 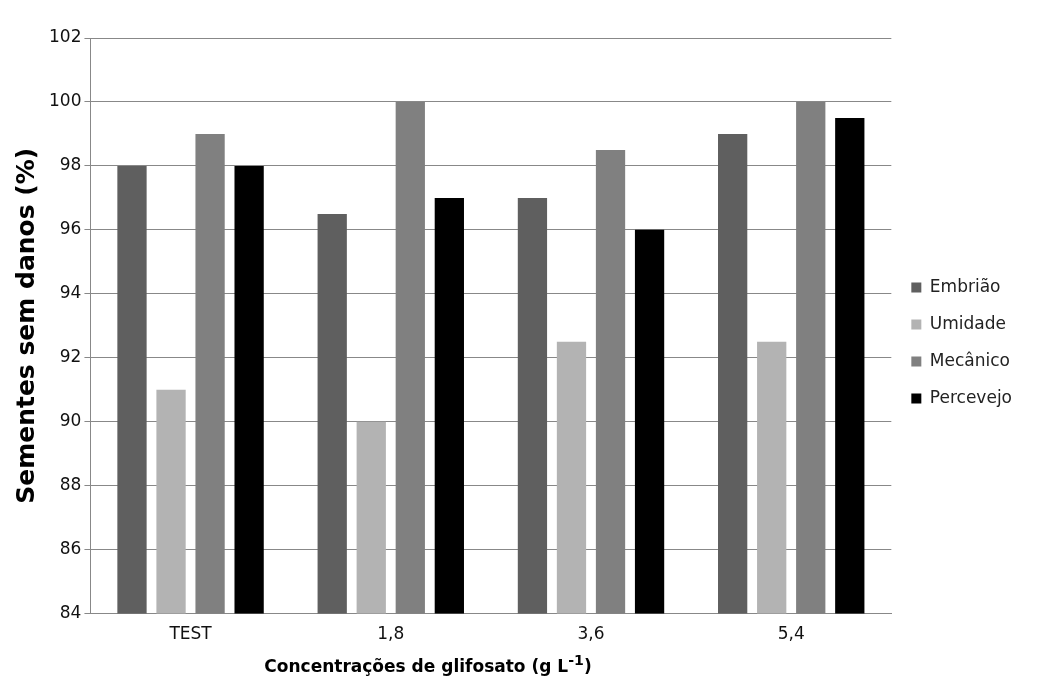 I want to click on legend-label: Percevejo, so click(x=970, y=396).